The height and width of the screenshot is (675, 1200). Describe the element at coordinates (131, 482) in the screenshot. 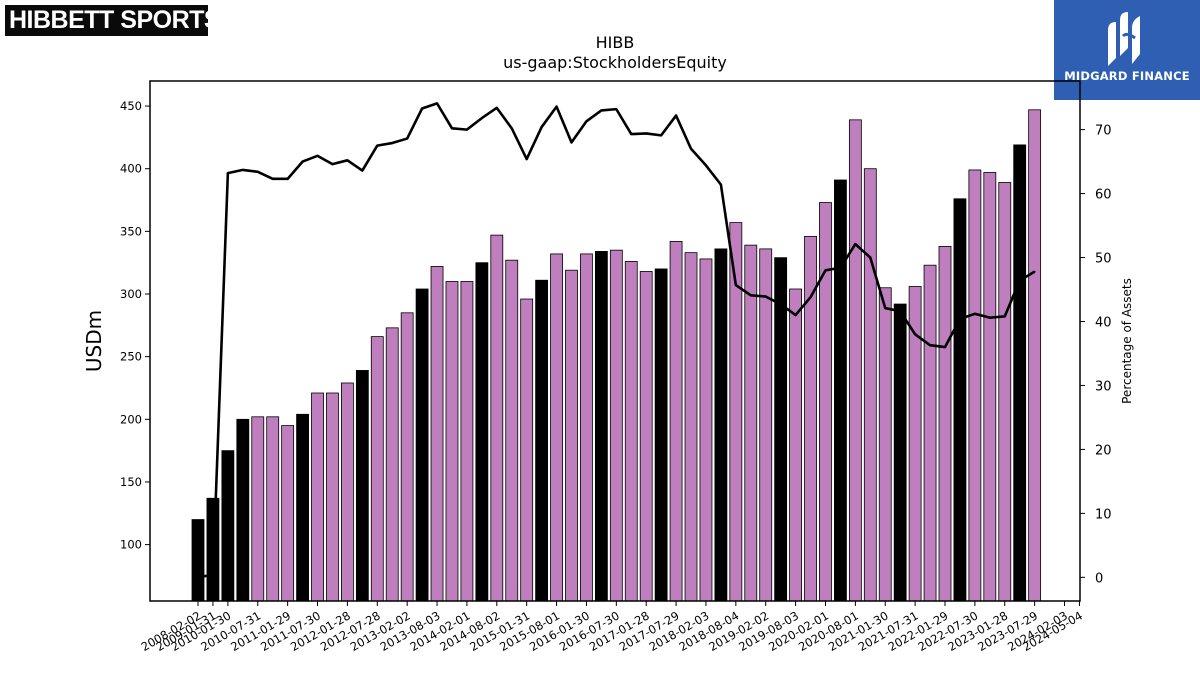

I see `y-tick-label: 150` at that location.